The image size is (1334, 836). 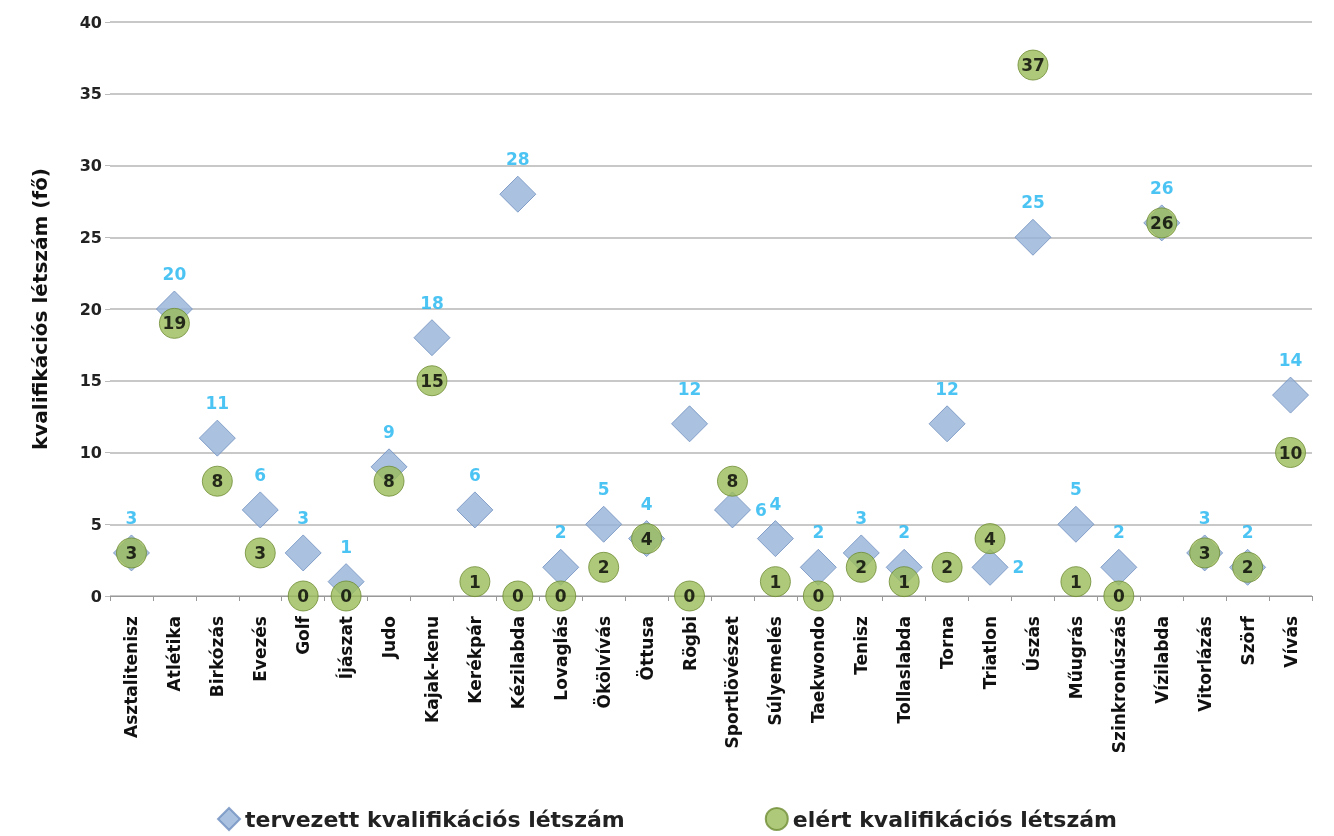 What do you see at coordinates (1247, 640) in the screenshot?
I see `x-tick-label: Szörf` at bounding box center [1247, 640].